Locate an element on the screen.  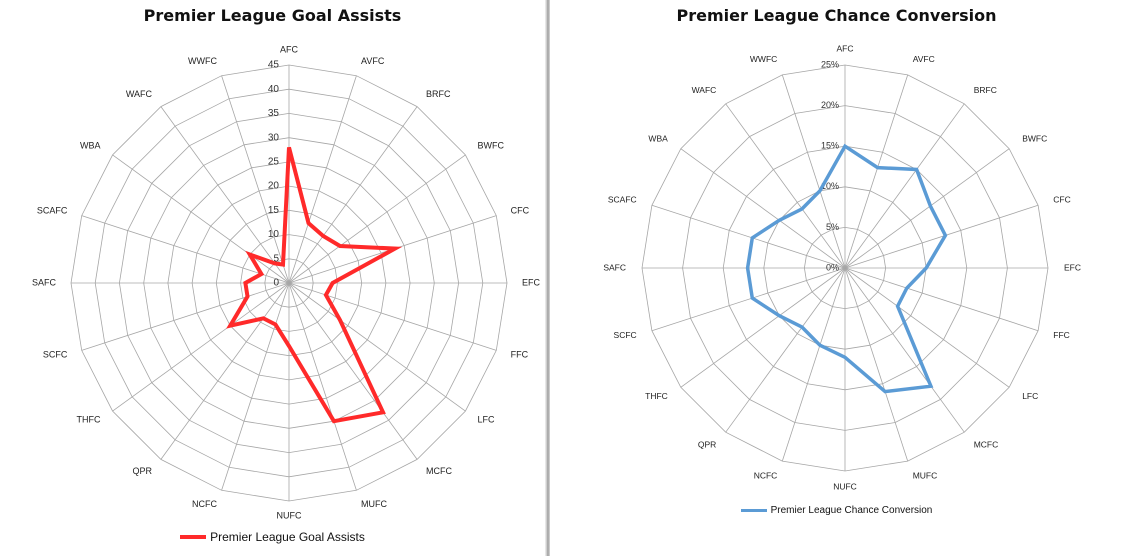
axis-tick-label: 5% is located at coordinates (832, 227).